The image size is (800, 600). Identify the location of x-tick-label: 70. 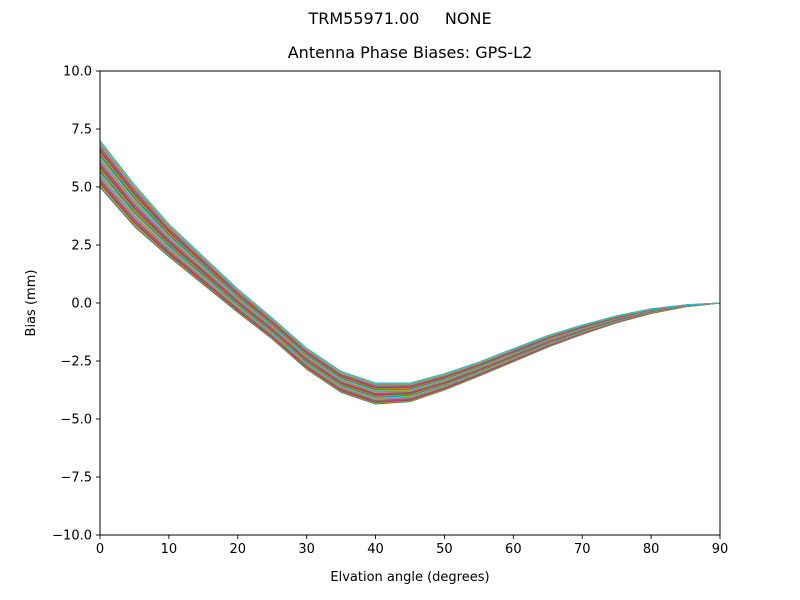
(582, 549).